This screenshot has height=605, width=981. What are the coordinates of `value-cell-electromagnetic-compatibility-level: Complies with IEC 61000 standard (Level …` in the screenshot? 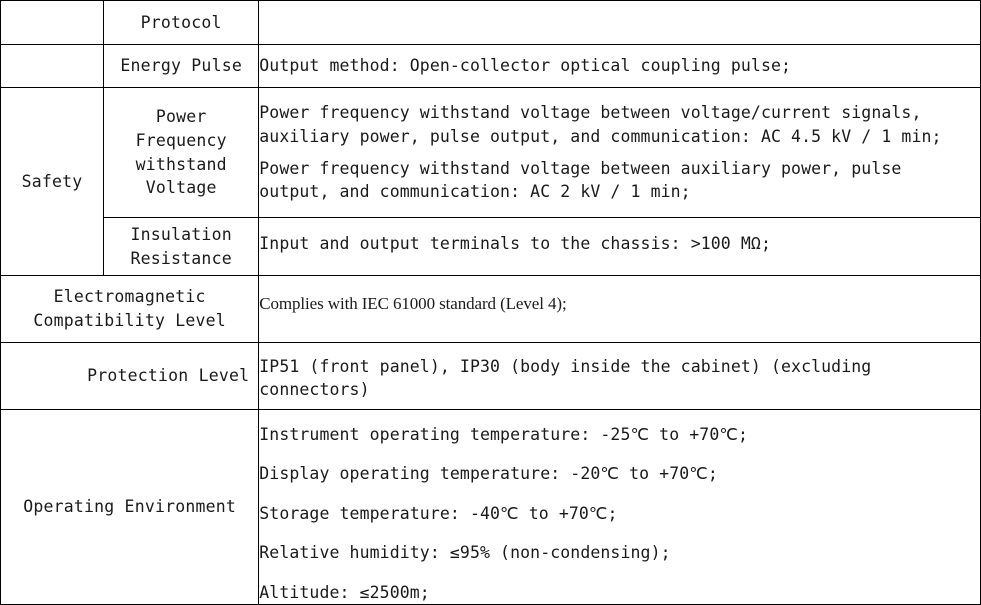 It's located at (619, 309).